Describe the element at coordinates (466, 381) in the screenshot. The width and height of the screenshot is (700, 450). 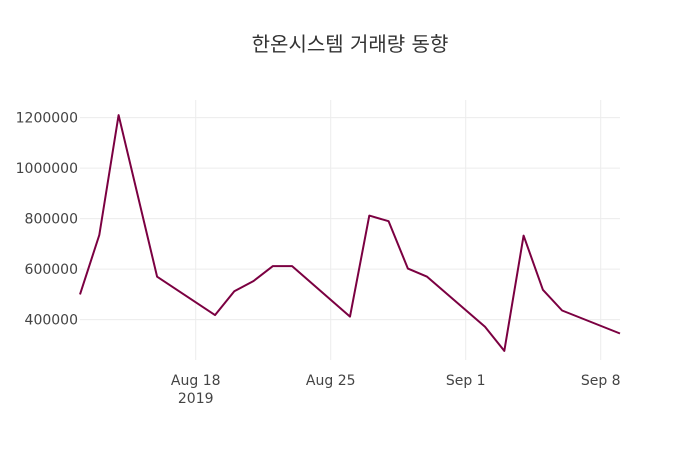
I see `x-tick-label: Sep 1` at that location.